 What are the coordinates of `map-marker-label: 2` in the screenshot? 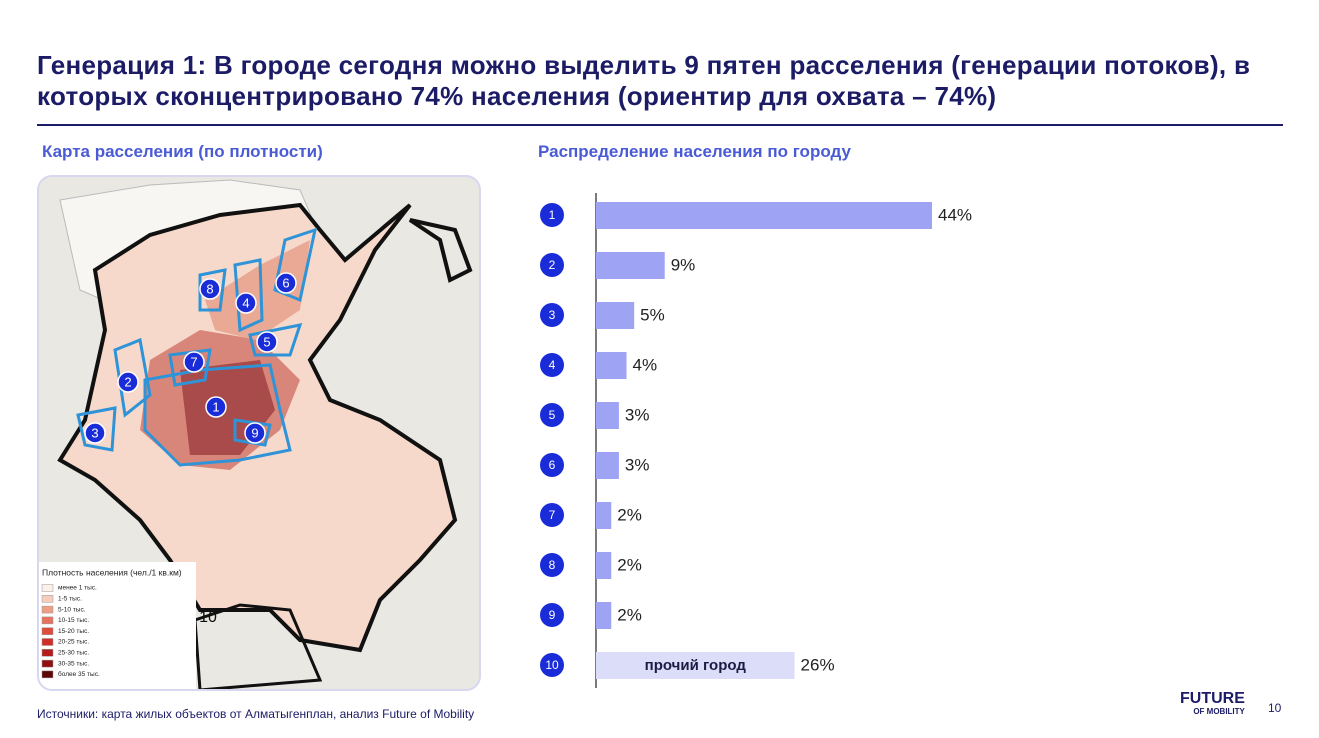 It's located at (127, 381).